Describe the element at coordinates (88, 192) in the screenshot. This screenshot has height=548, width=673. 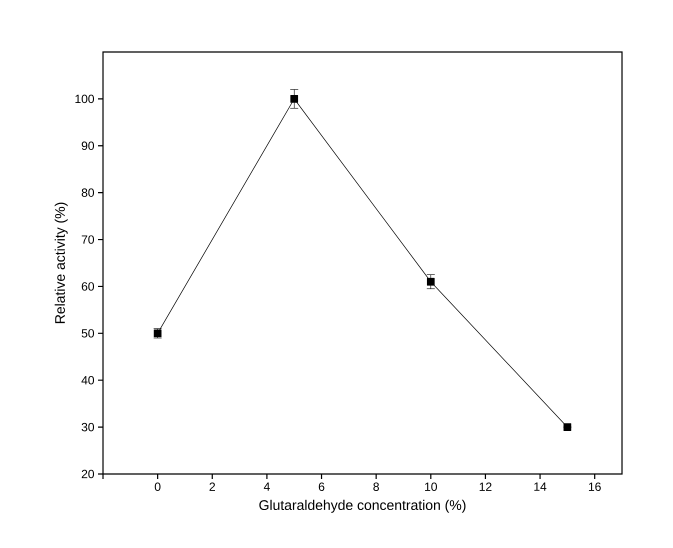
I see `y-tick-label: 80` at that location.